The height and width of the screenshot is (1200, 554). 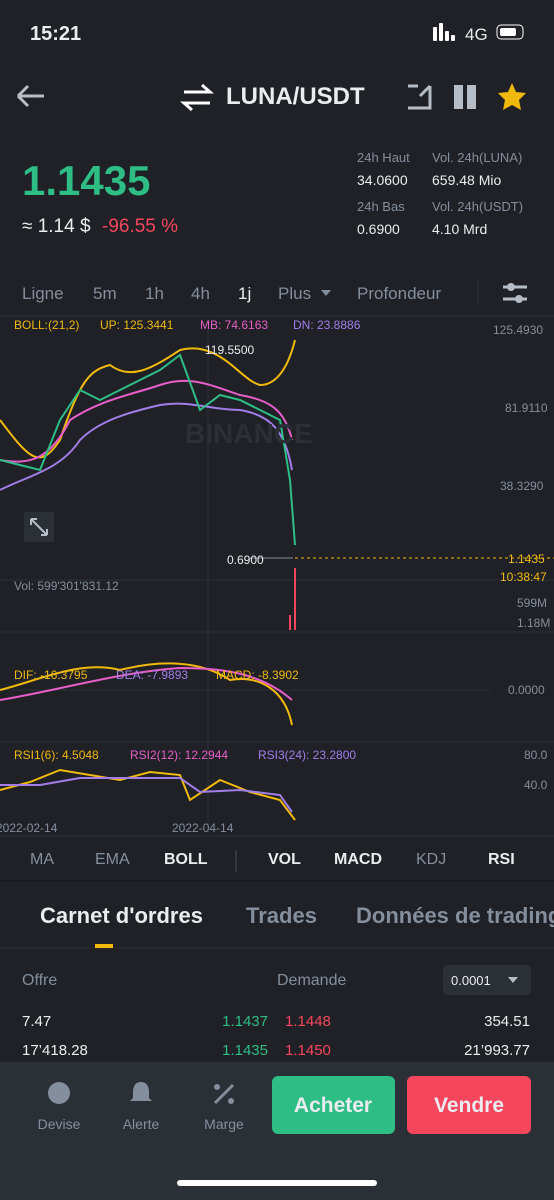 What do you see at coordinates (507, 1021) in the screenshot?
I see `ask-qty: 354.51` at bounding box center [507, 1021].